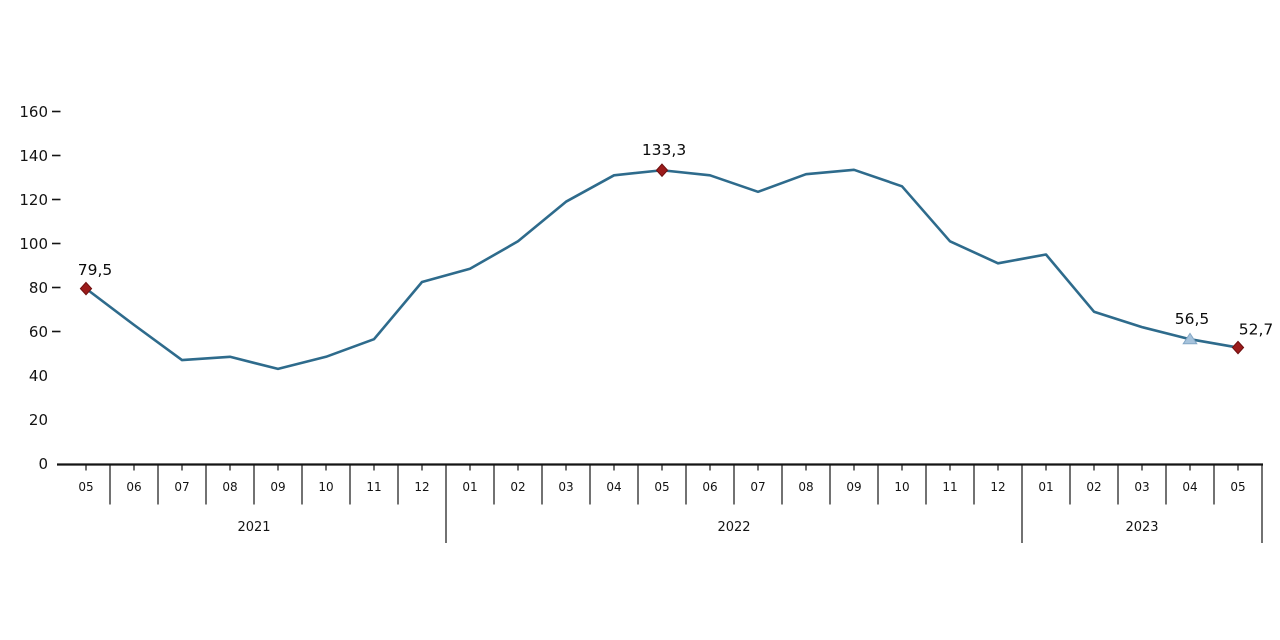 The image size is (1280, 640). Describe the element at coordinates (38, 332) in the screenshot. I see `y-axis-tick-label: 60` at that location.